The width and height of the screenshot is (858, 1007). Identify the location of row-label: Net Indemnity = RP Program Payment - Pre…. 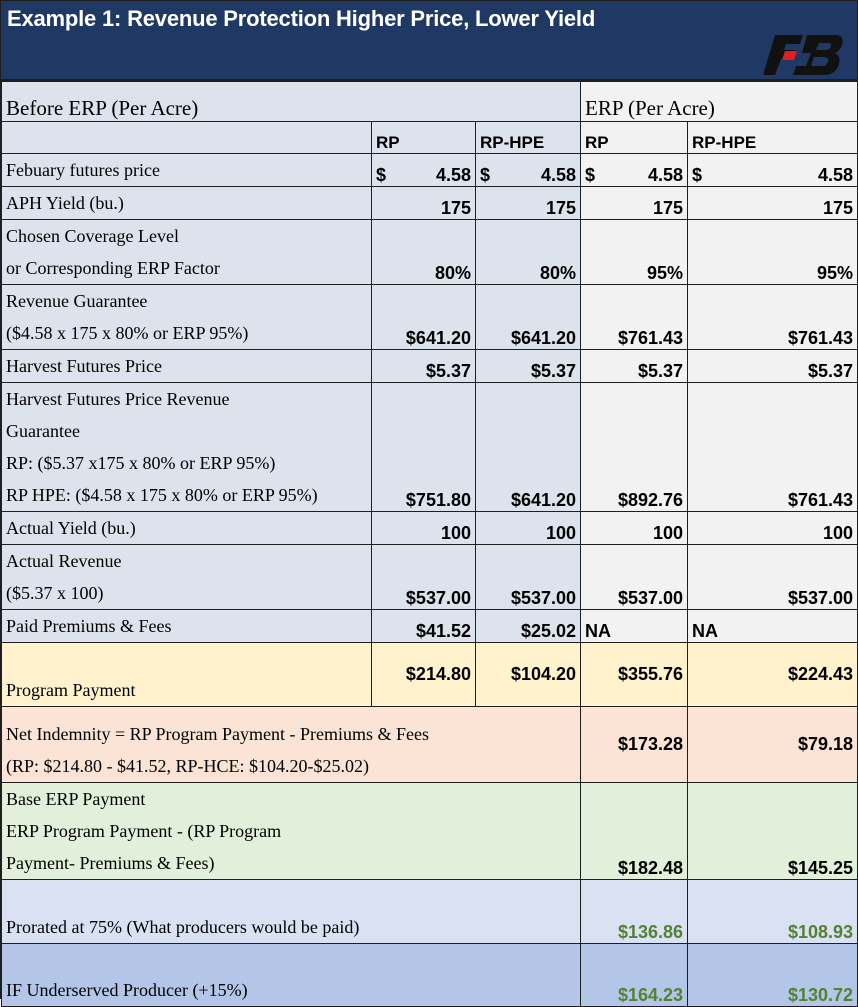
(291, 744).